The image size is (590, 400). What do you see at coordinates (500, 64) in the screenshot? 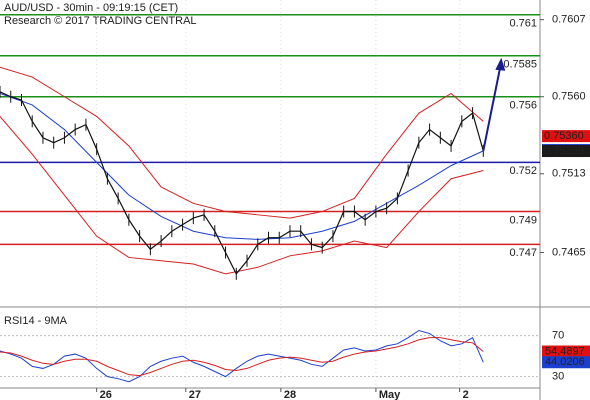
I see `forecast-arrow-head` at bounding box center [500, 64].